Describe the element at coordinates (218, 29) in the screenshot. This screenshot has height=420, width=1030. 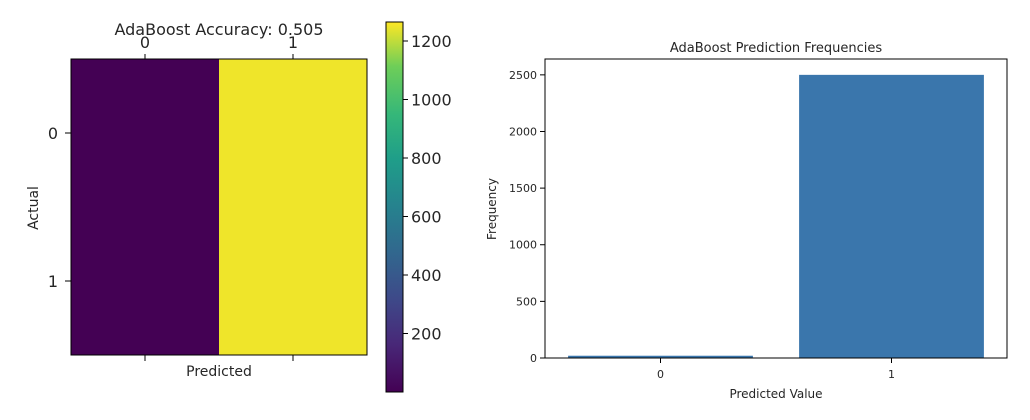
I see `confusion-matrix-title: AdaBoost Accuracy: 0.505` at that location.